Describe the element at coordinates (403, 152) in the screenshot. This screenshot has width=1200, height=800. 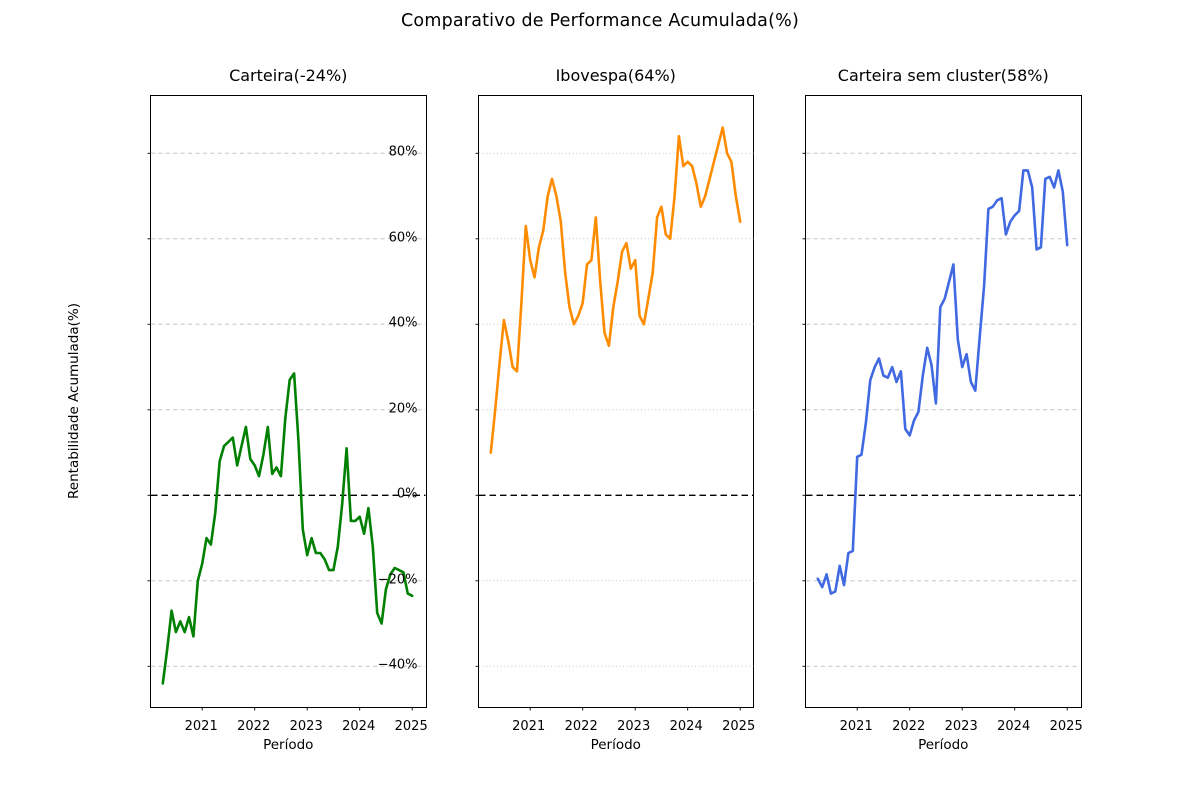
I see `y-tick-label: 80%` at that location.